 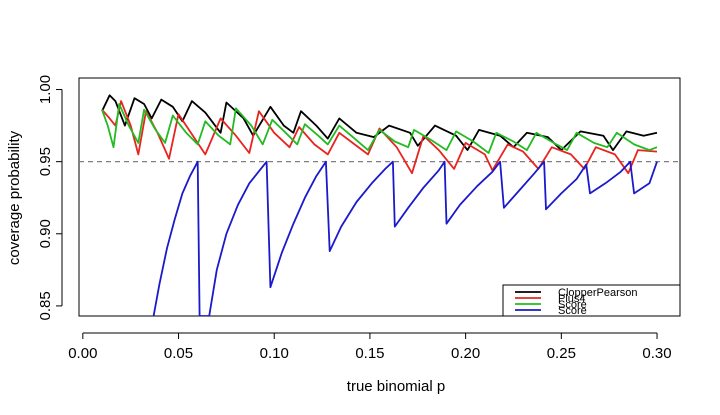 I want to click on x-tick-label: 0.00, so click(x=82, y=353).